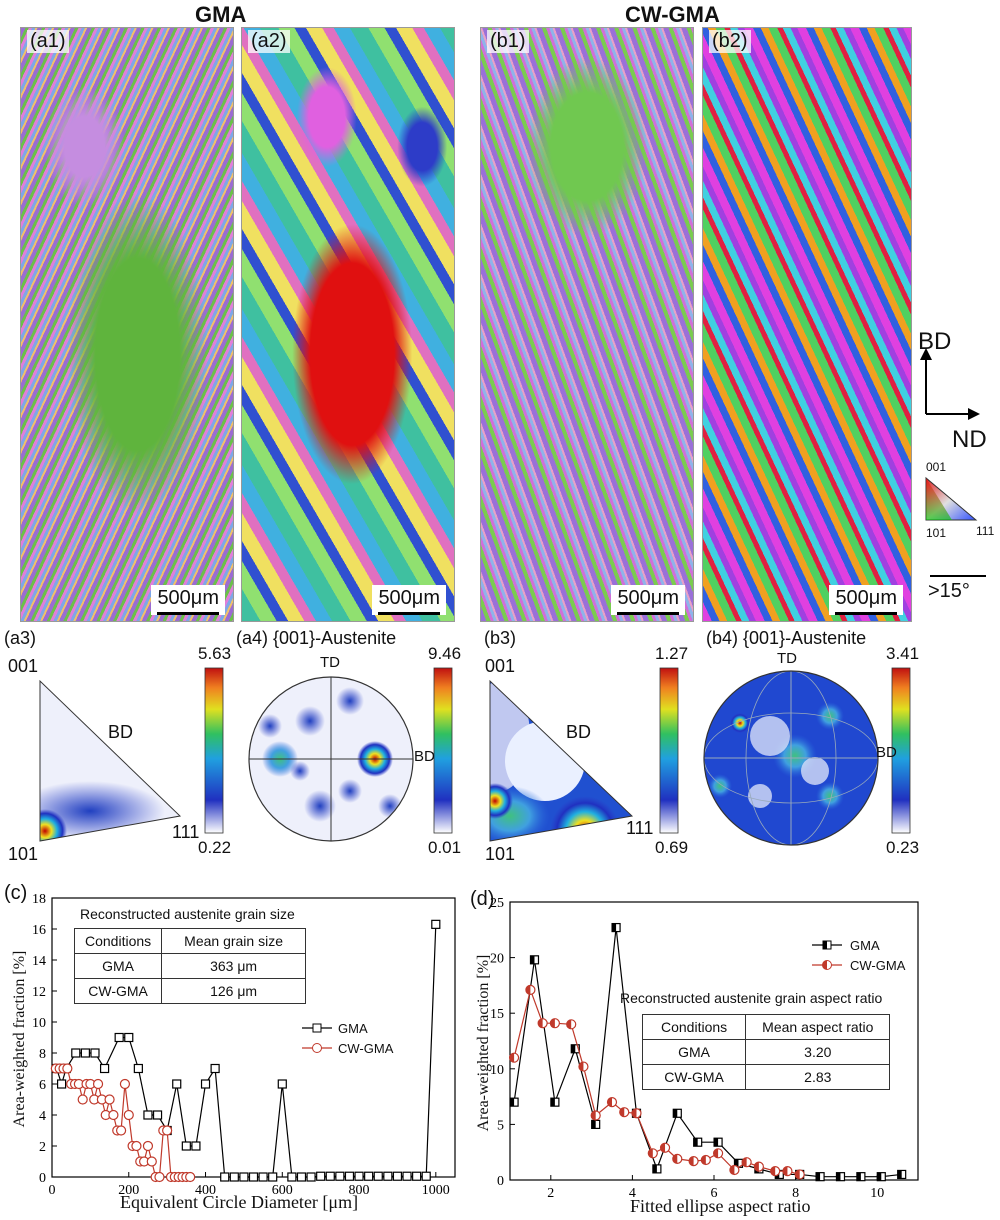 The height and width of the screenshot is (1220, 1000). I want to click on y-tick-label: 5, so click(500, 1125).